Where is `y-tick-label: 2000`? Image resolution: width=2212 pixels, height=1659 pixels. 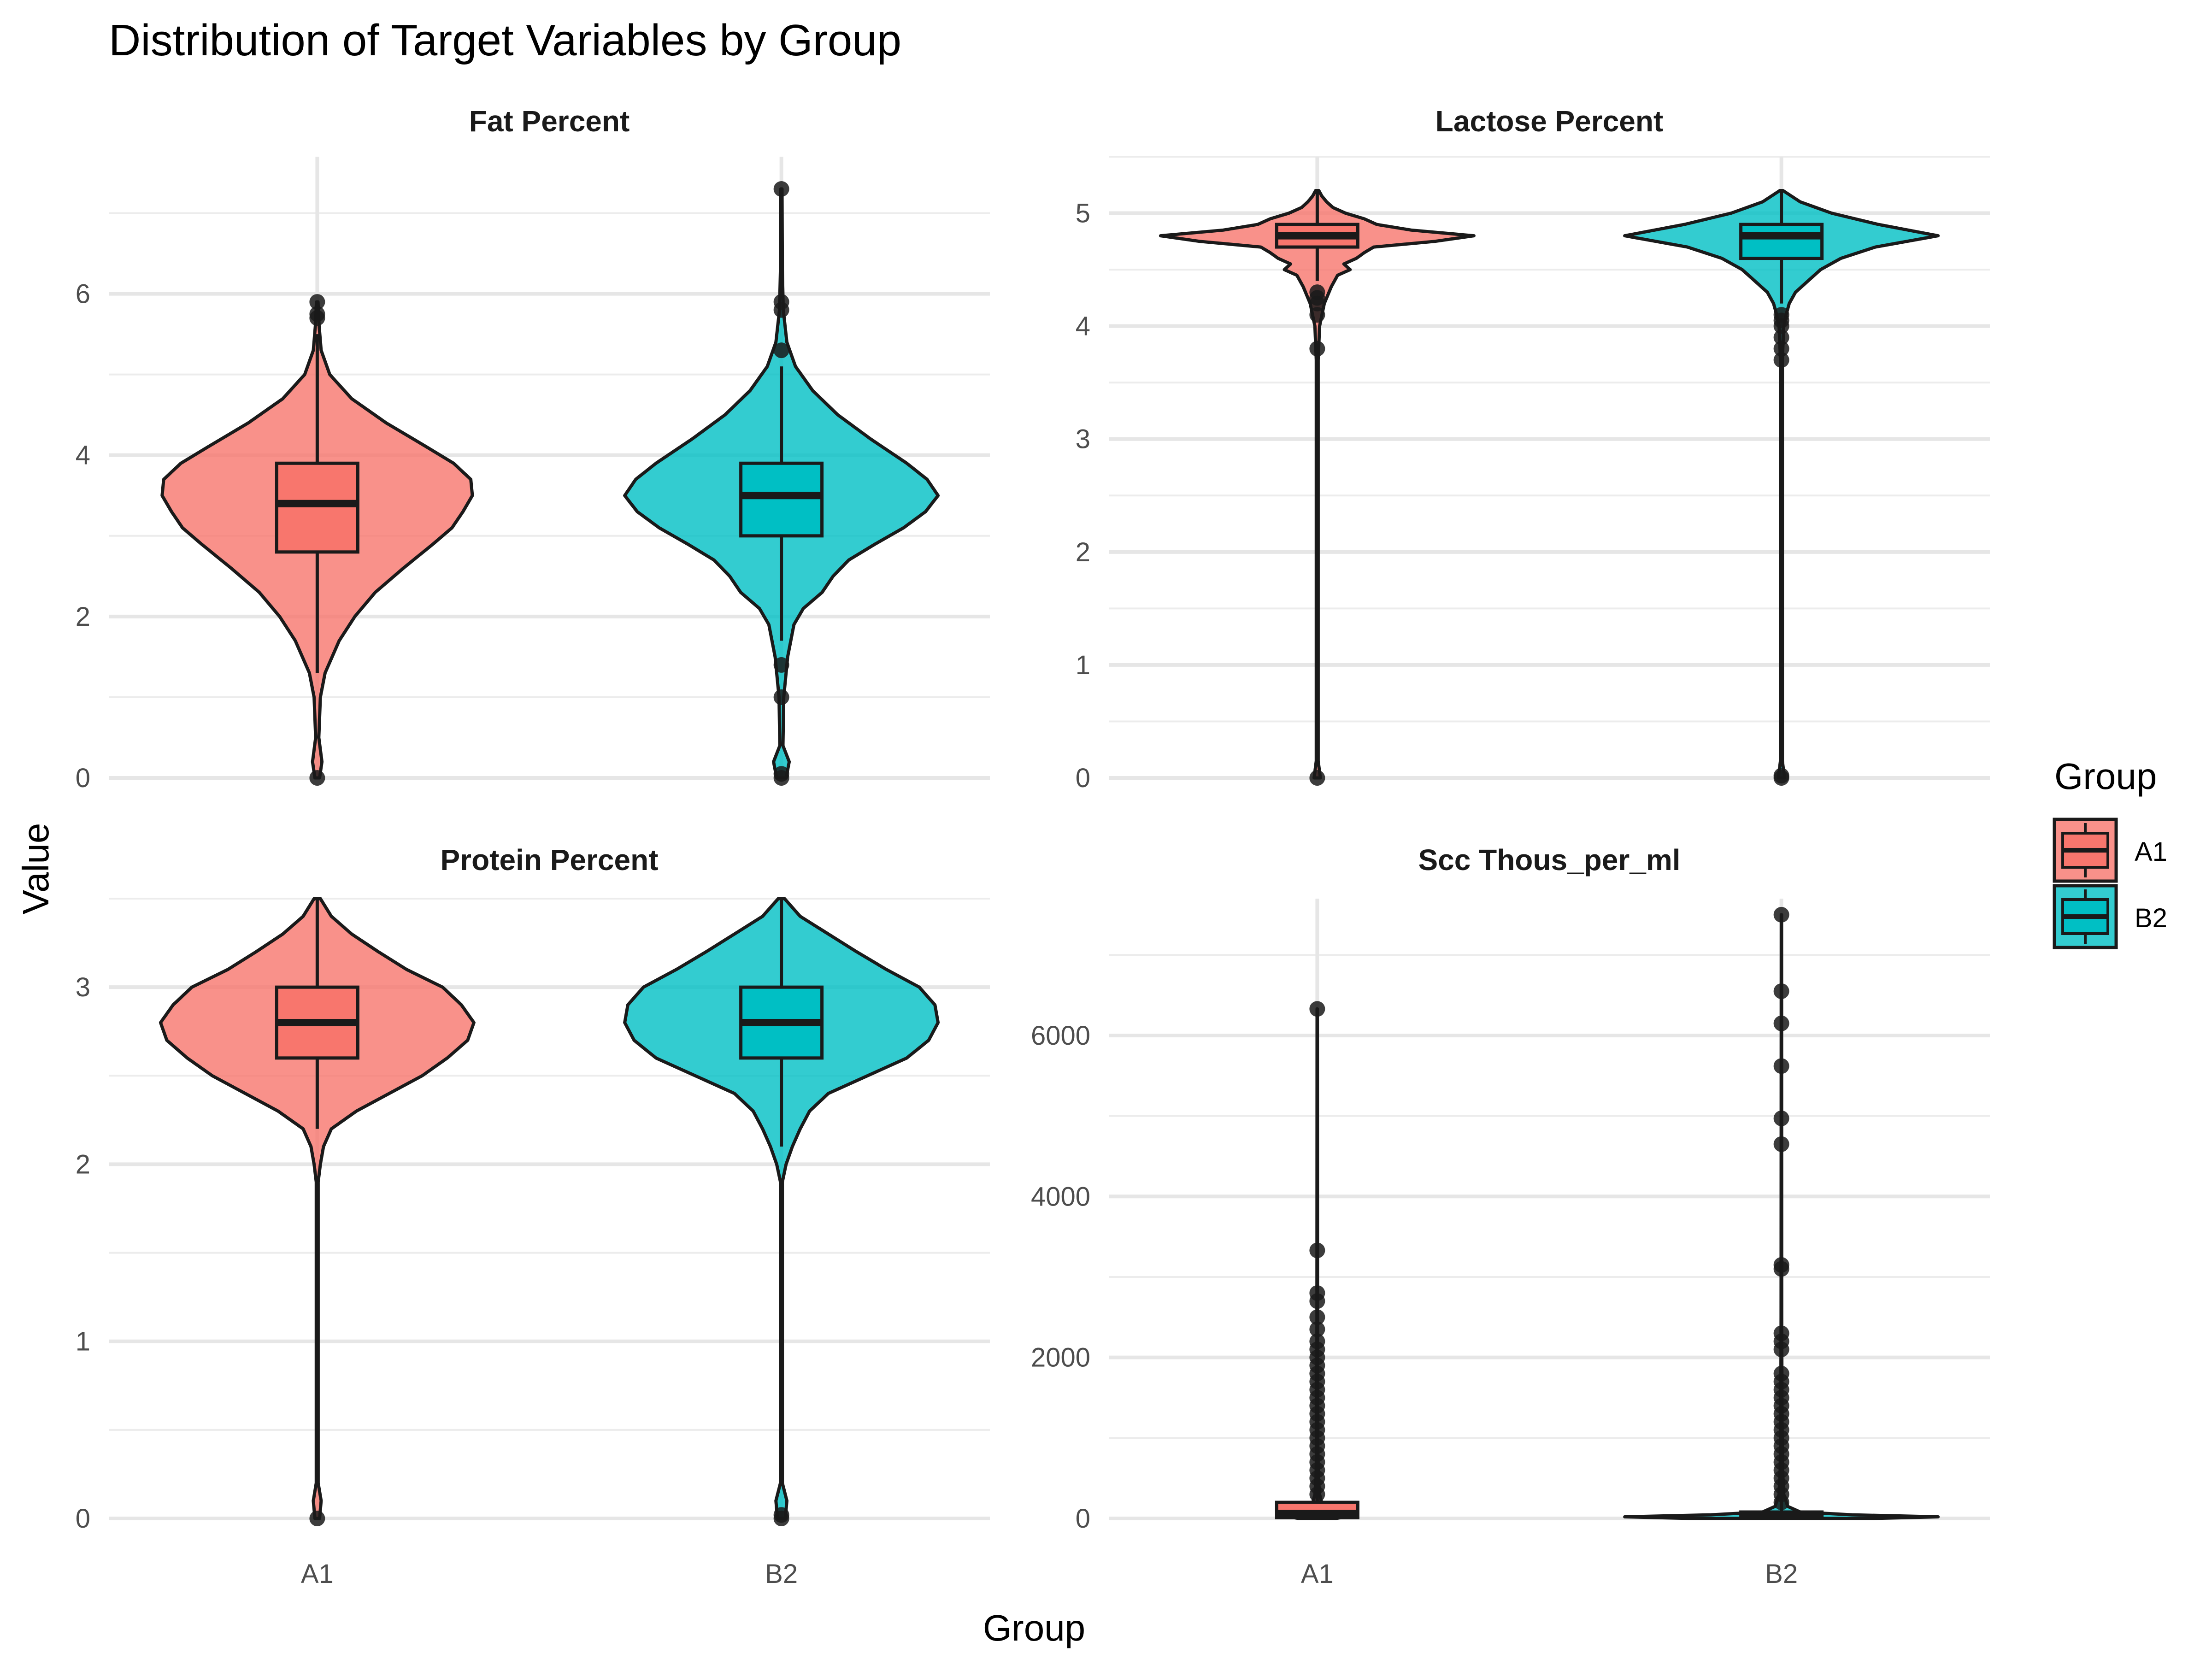
y-tick-label: 2000 is located at coordinates (1060, 1358).